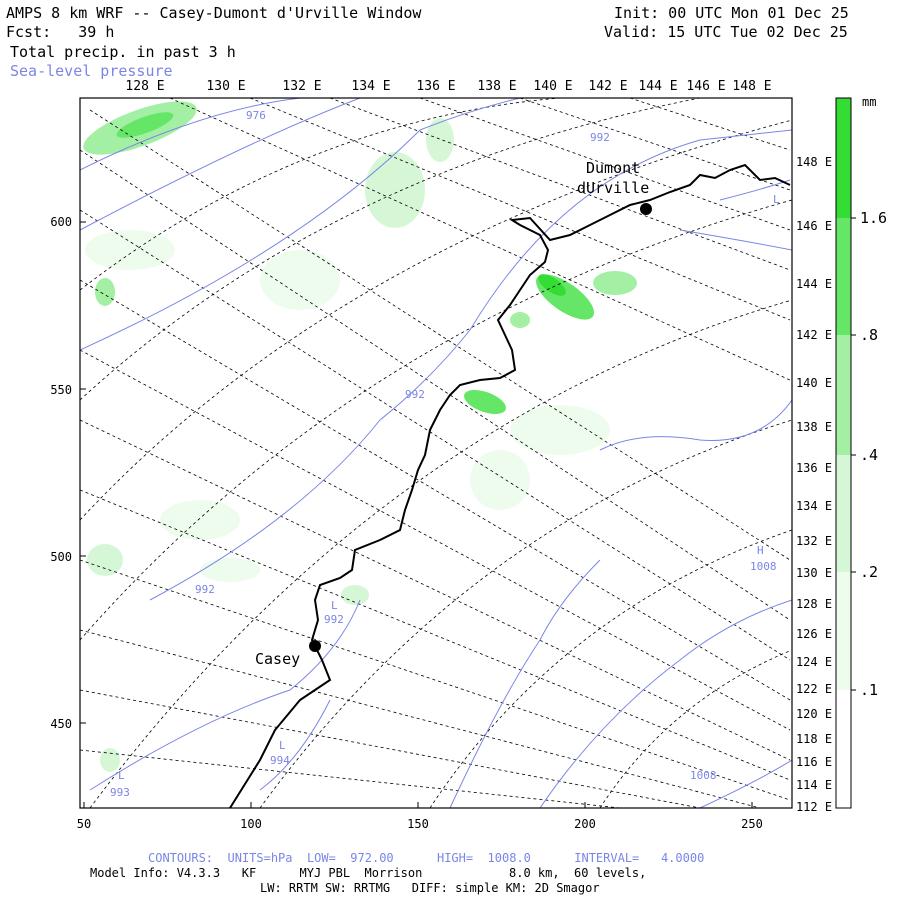 Image resolution: width=900 pixels, height=900 pixels. What do you see at coordinates (869, 572) in the screenshot?
I see `colorbar-label: .2` at bounding box center [869, 572].